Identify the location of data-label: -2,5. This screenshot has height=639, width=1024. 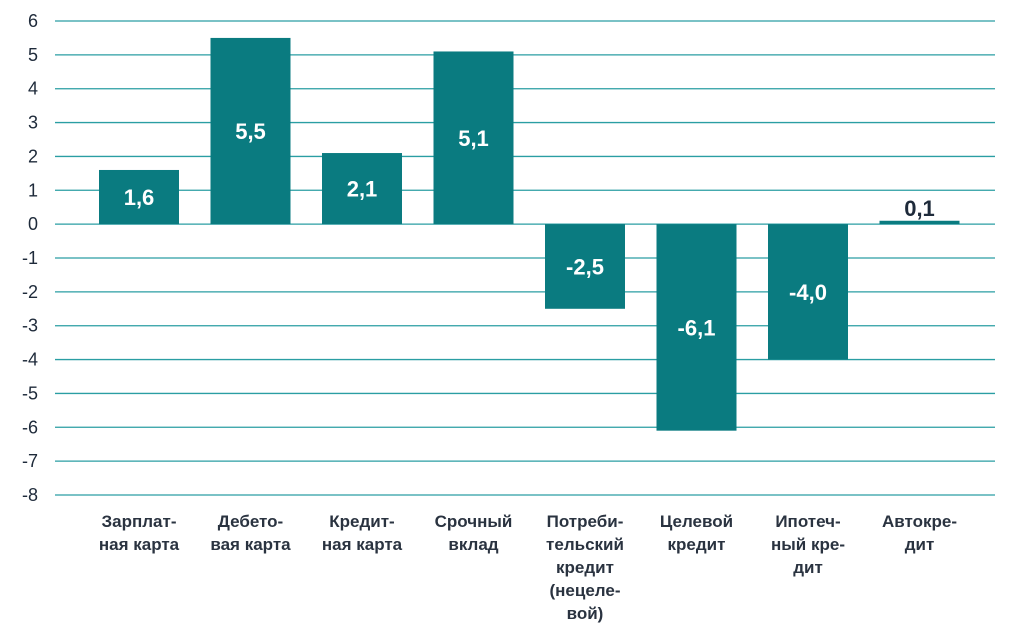
(585, 266).